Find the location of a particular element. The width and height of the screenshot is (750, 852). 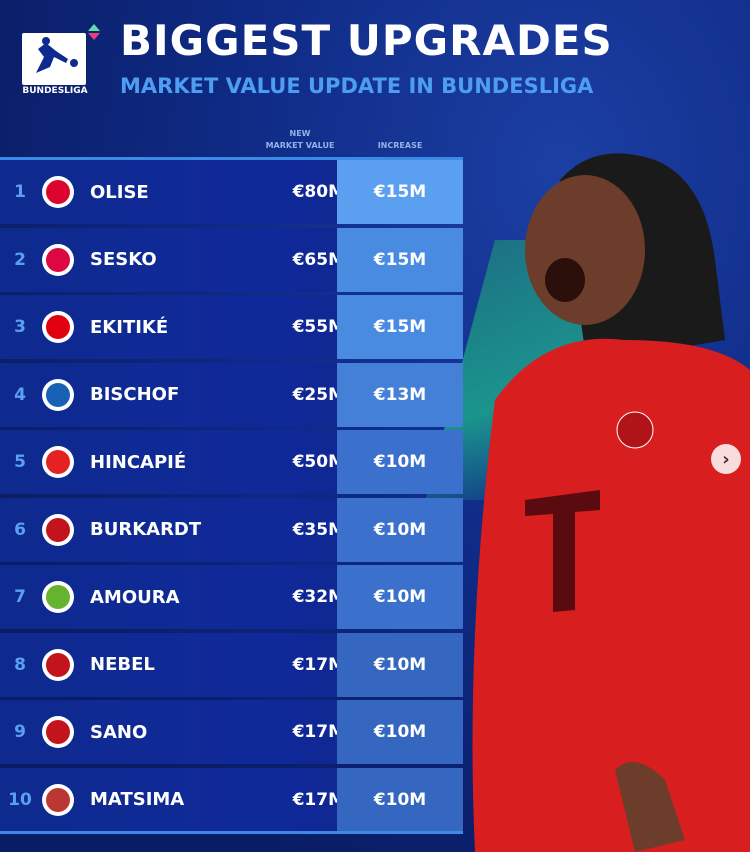

player-name: BURKARDT is located at coordinates (146, 529).